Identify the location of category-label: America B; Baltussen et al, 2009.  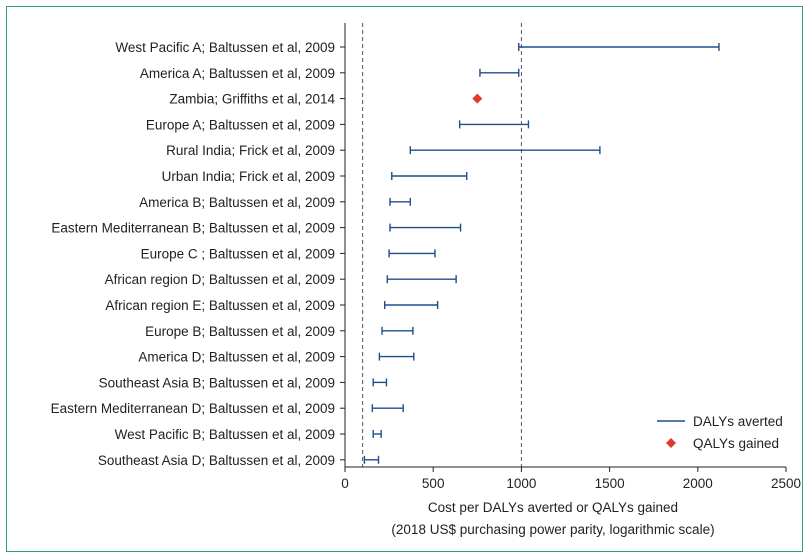
(237, 202).